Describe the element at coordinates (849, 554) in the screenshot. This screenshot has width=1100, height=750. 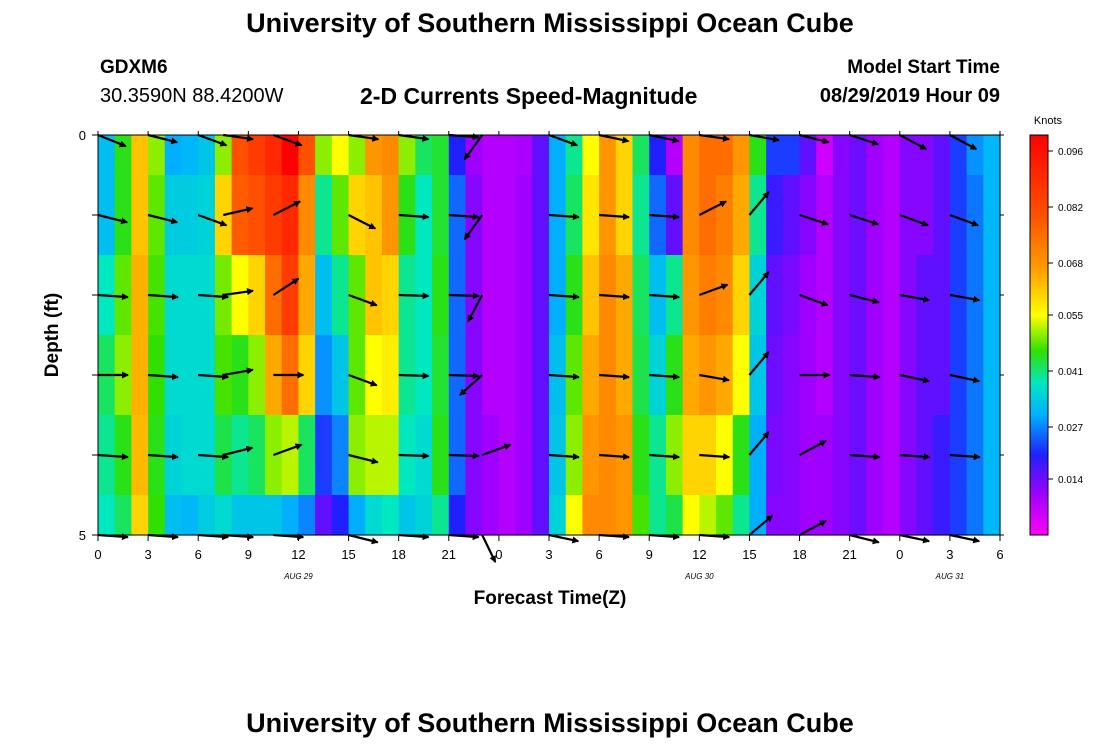
I see `x-tick-label: 21` at that location.